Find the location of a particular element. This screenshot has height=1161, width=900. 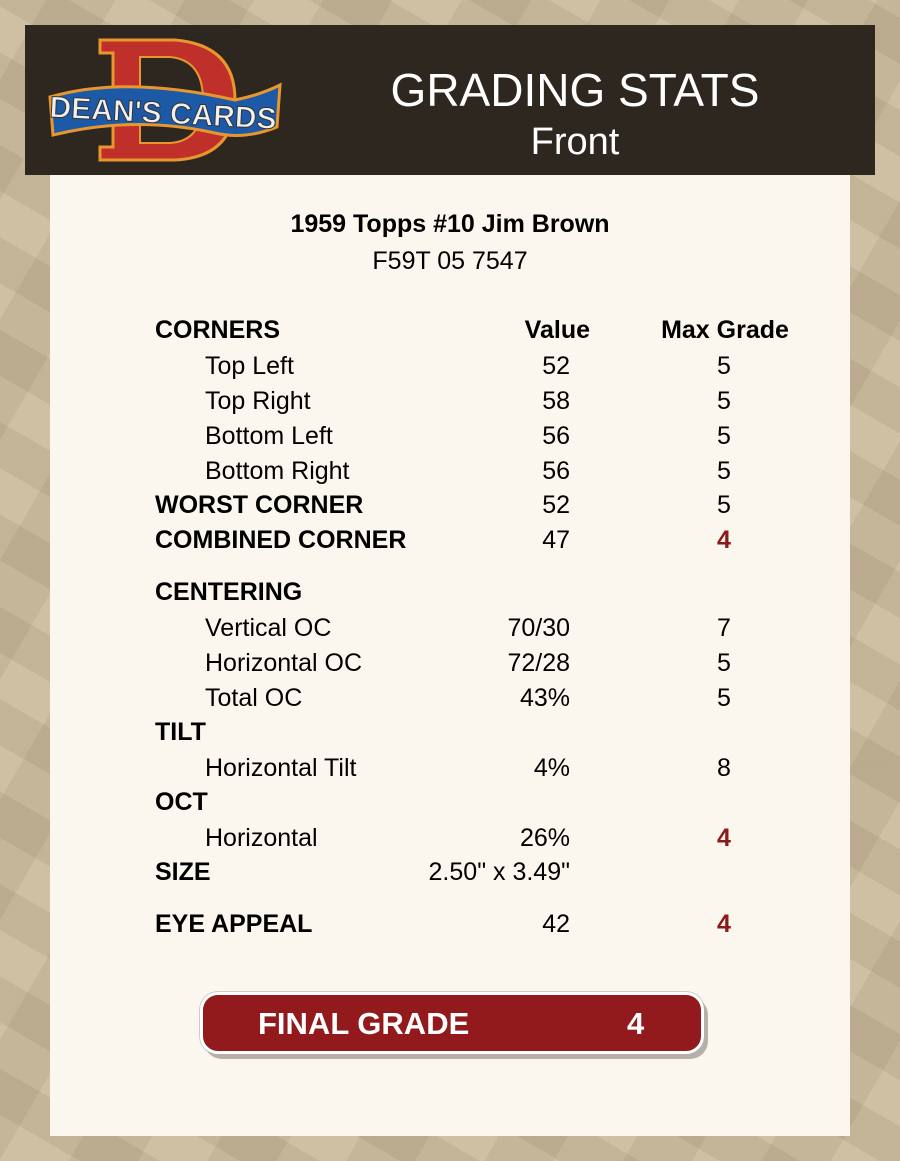

page-title: GRADING STATS is located at coordinates (575, 90).